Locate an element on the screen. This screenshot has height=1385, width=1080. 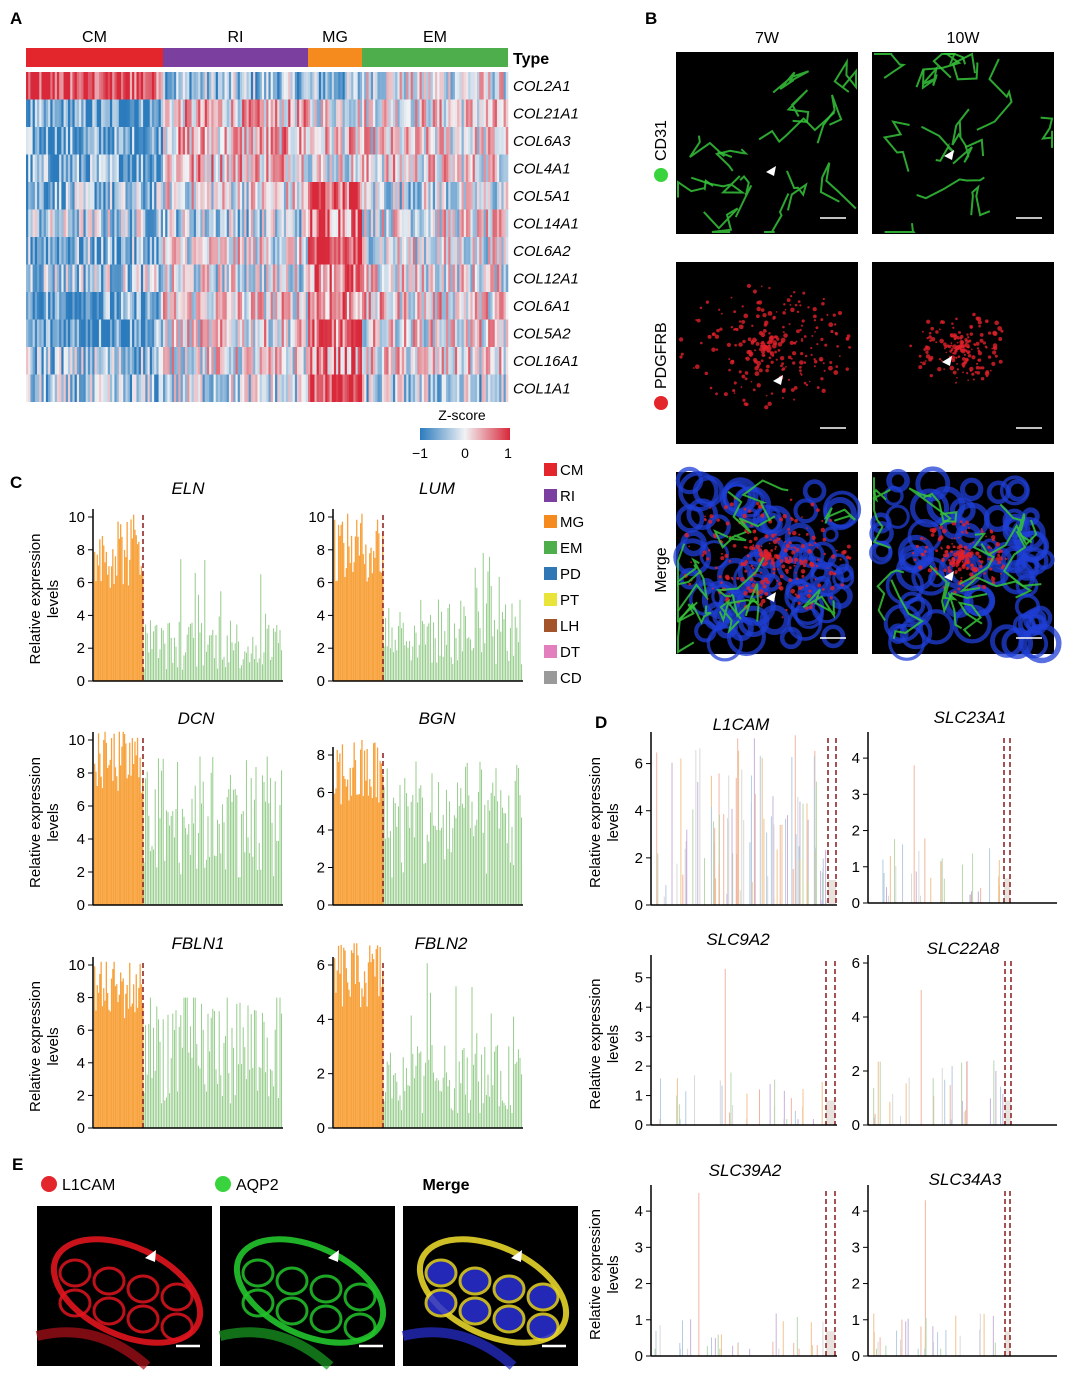
y-axis-label-line1: Relative expression is located at coordinates (35, 1046).